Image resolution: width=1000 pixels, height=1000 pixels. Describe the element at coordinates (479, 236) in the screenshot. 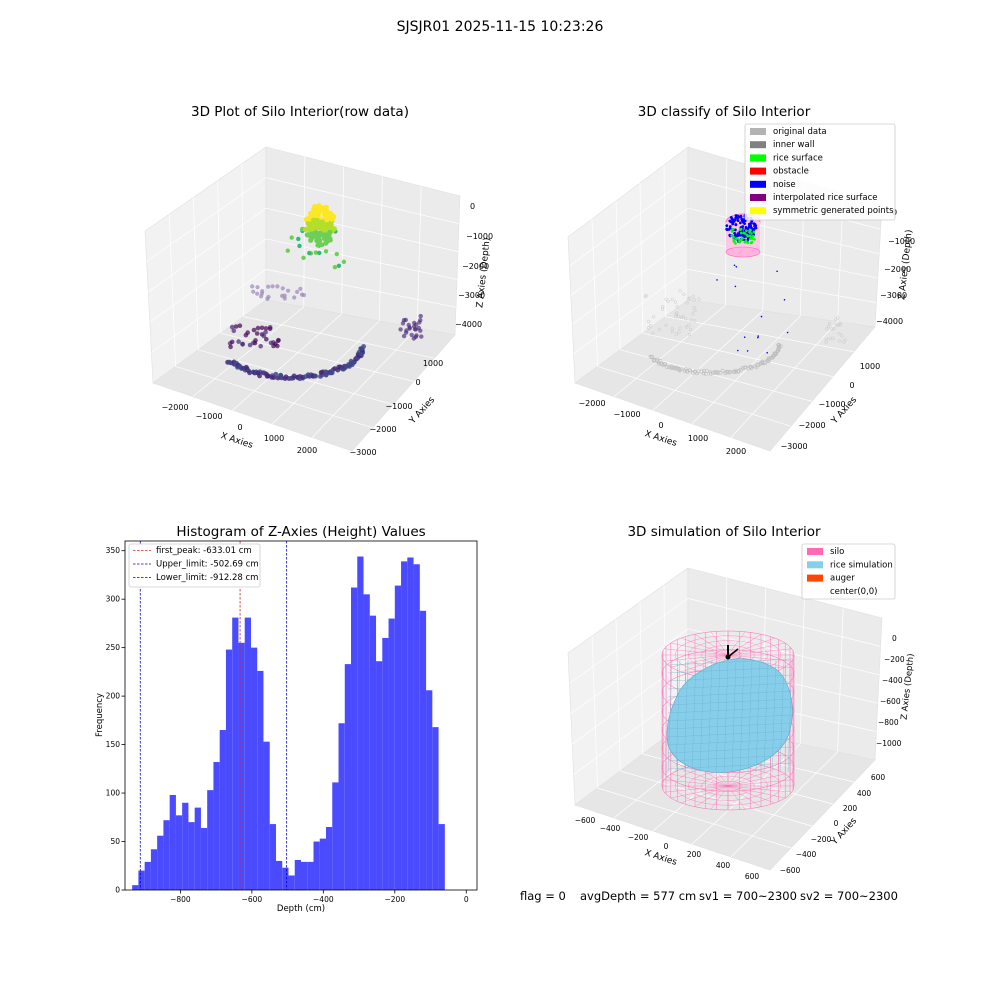

I see `raw-z-tick: −1000` at that location.